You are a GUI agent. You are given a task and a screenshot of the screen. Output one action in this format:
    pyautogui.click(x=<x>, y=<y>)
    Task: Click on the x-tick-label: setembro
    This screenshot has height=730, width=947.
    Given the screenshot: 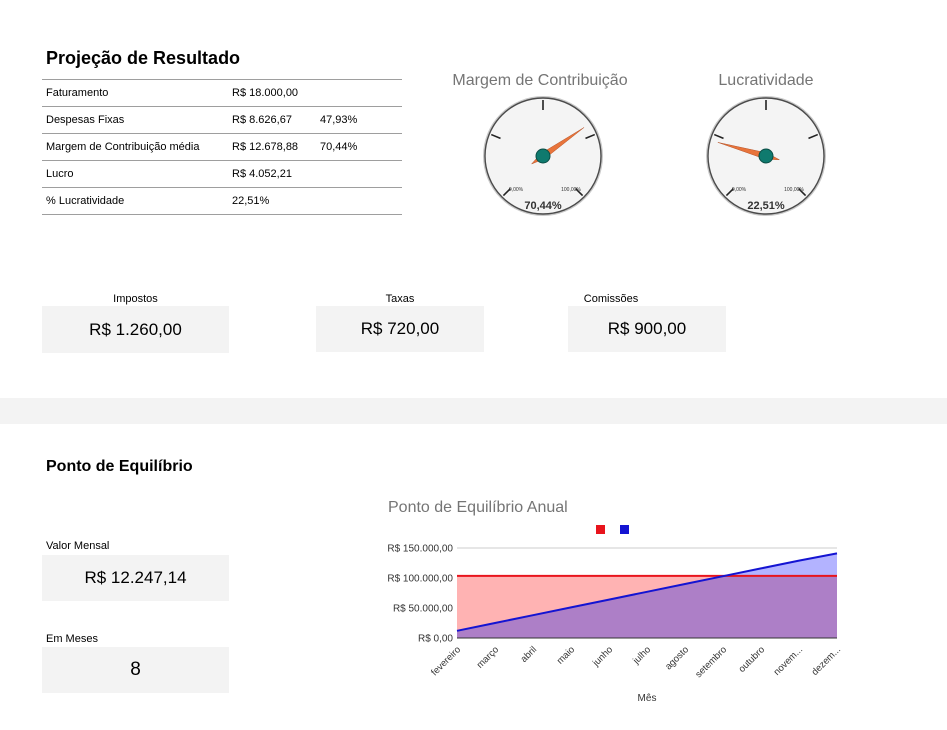 What is the action you would take?
    pyautogui.click(x=711, y=662)
    